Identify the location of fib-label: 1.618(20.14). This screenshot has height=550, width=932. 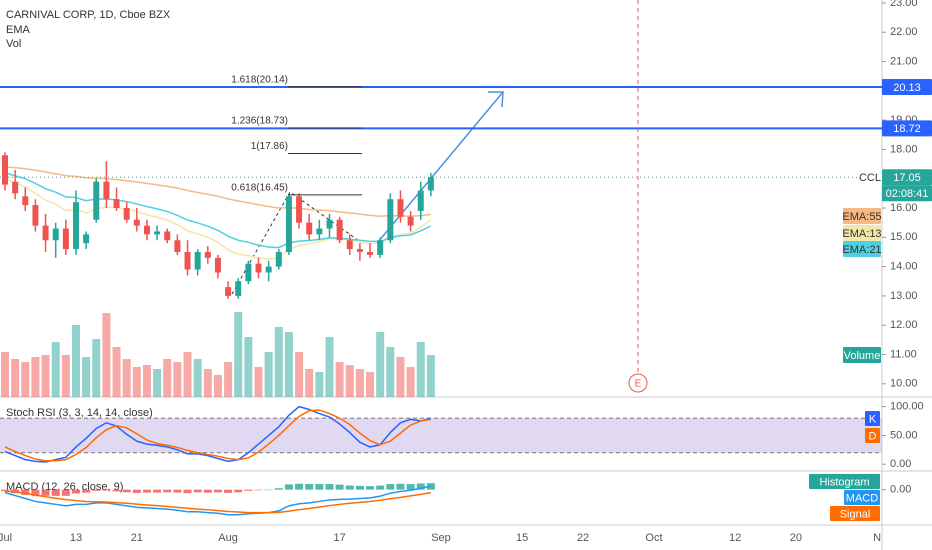
(259, 79).